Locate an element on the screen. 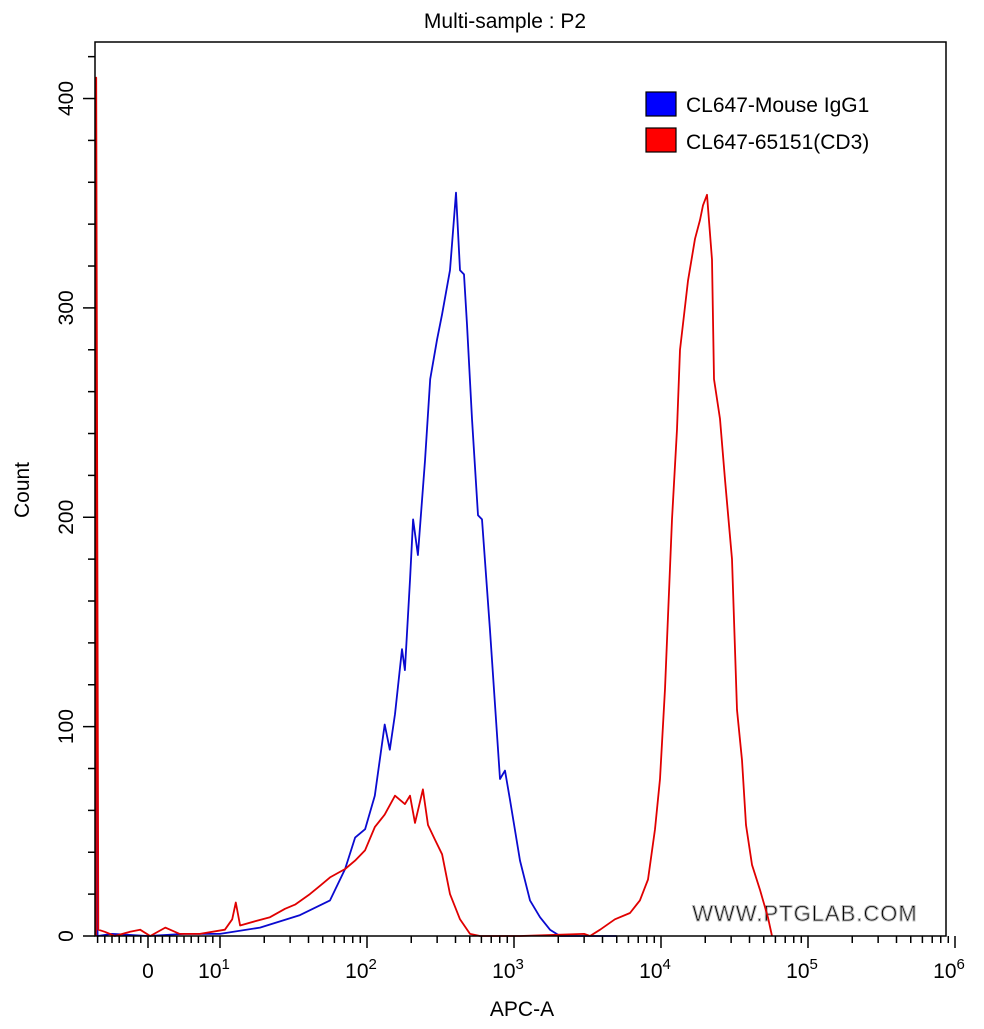  y-tick-label: 400 is located at coordinates (66, 98).